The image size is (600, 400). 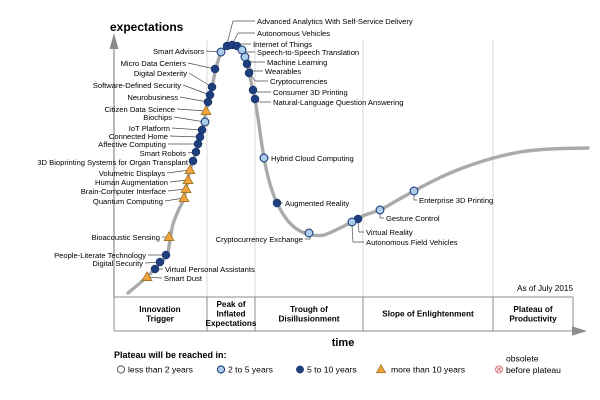 What do you see at coordinates (413, 218) in the screenshot?
I see `tech-label-gesture-control: Gesture Control` at bounding box center [413, 218].